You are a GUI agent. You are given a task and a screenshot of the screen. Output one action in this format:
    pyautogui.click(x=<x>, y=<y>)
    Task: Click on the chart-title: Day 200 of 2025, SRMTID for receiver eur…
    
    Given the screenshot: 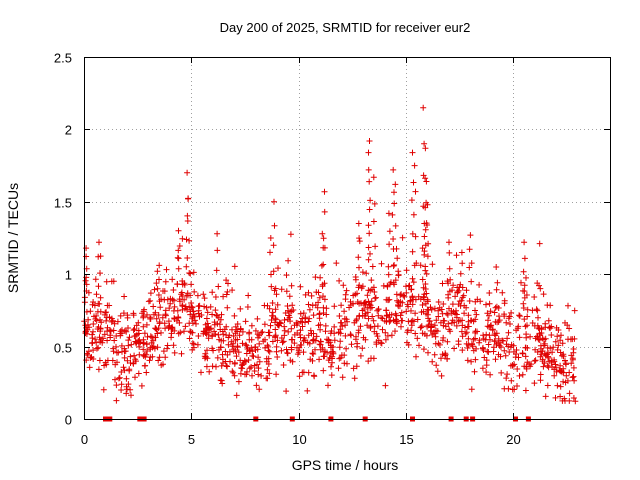 What is the action you would take?
    pyautogui.click(x=345, y=27)
    